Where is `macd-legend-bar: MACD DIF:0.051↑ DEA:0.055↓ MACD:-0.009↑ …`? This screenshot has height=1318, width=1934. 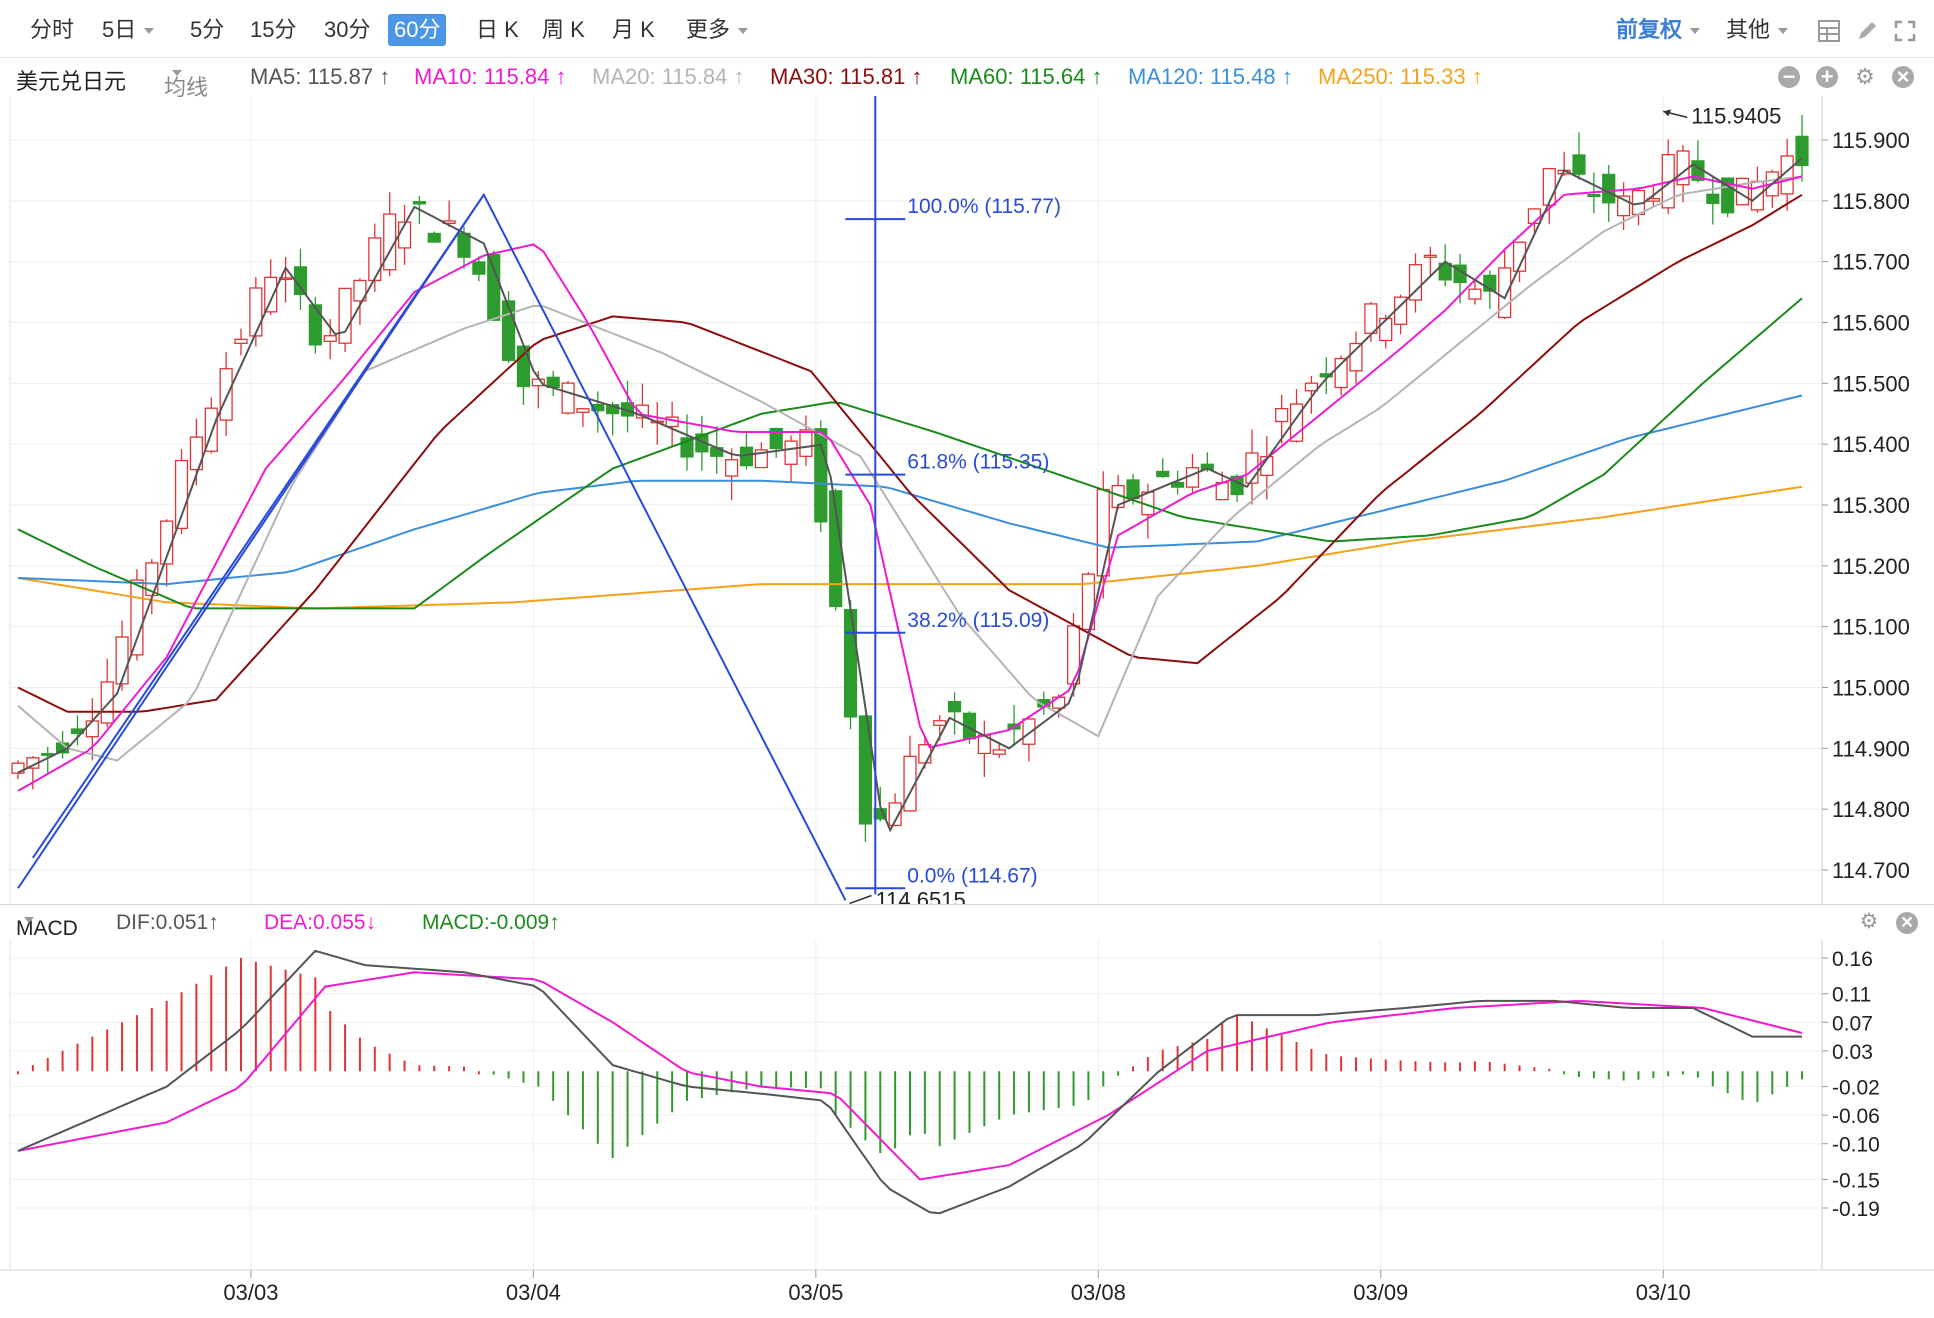
macd-legend-bar: MACD DIF:0.051↑ DEA:0.055↓ MACD:-0.009↑ … is located at coordinates (967, 922).